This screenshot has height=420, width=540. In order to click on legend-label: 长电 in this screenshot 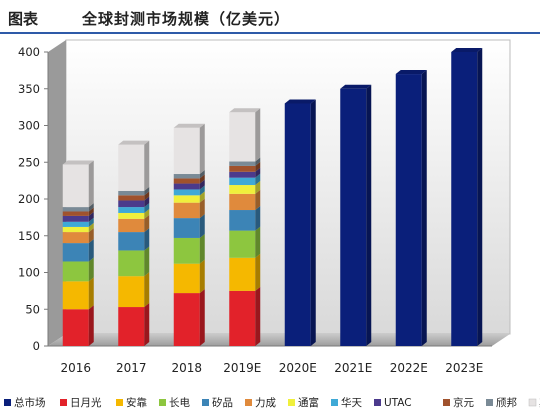, I will do `click(179, 402)`.